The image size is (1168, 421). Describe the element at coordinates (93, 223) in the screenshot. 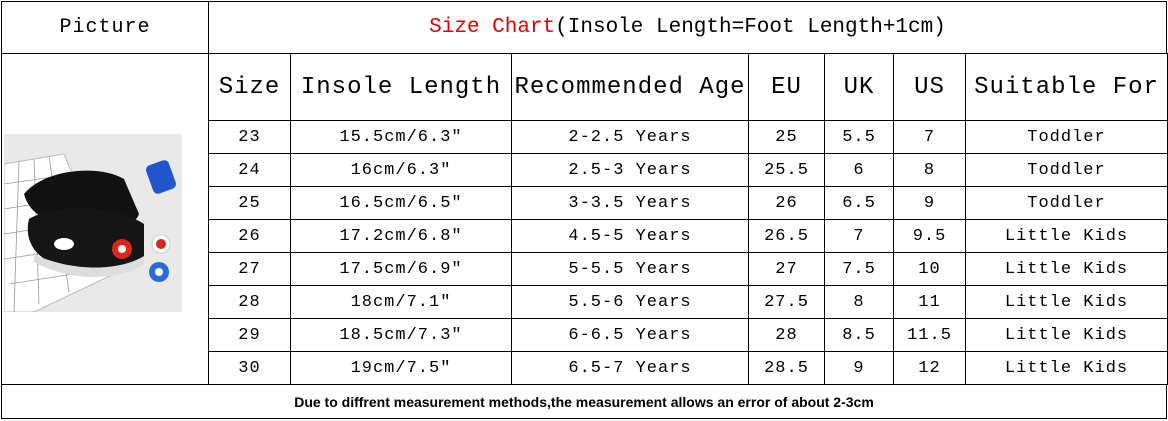

I see `product-photo` at that location.